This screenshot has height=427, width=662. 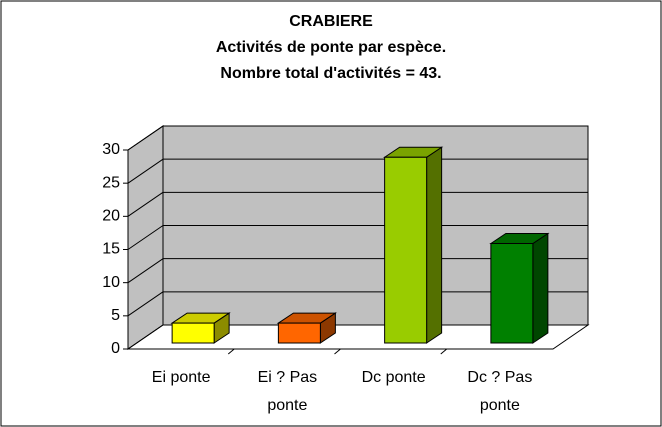 What do you see at coordinates (115, 315) in the screenshot?
I see `y-tick-label: 5` at bounding box center [115, 315].